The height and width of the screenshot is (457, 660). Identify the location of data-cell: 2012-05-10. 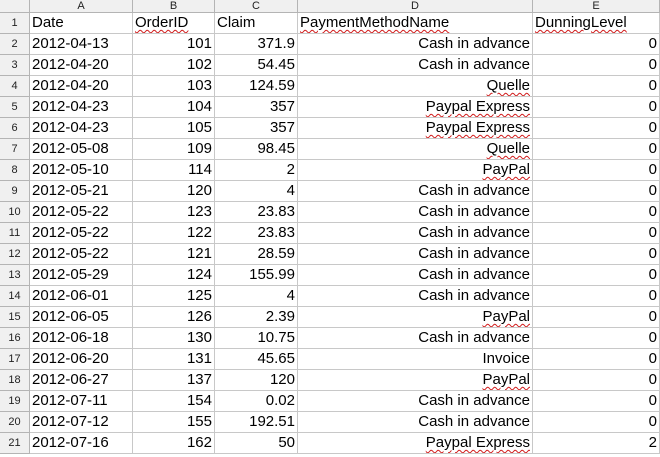
(81, 170).